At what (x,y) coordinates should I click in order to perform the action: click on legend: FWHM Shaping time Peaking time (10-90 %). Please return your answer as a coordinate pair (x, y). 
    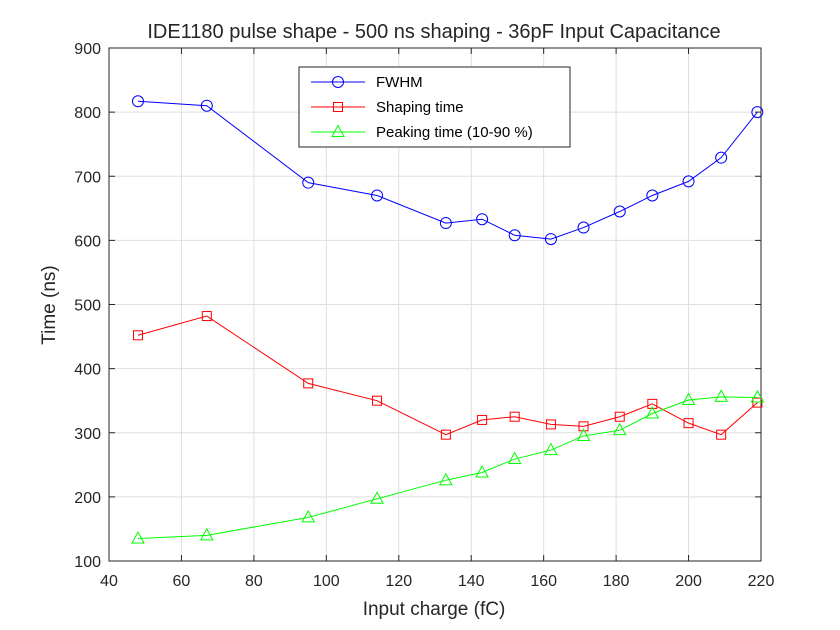
    Looking at the image, I should click on (434, 107).